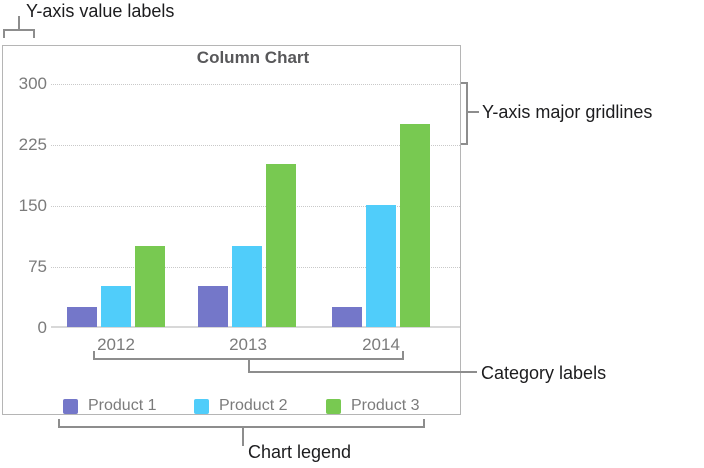 This screenshot has width=704, height=468. Describe the element at coordinates (32, 205) in the screenshot. I see `y-axis-value-label-150: 150` at that location.